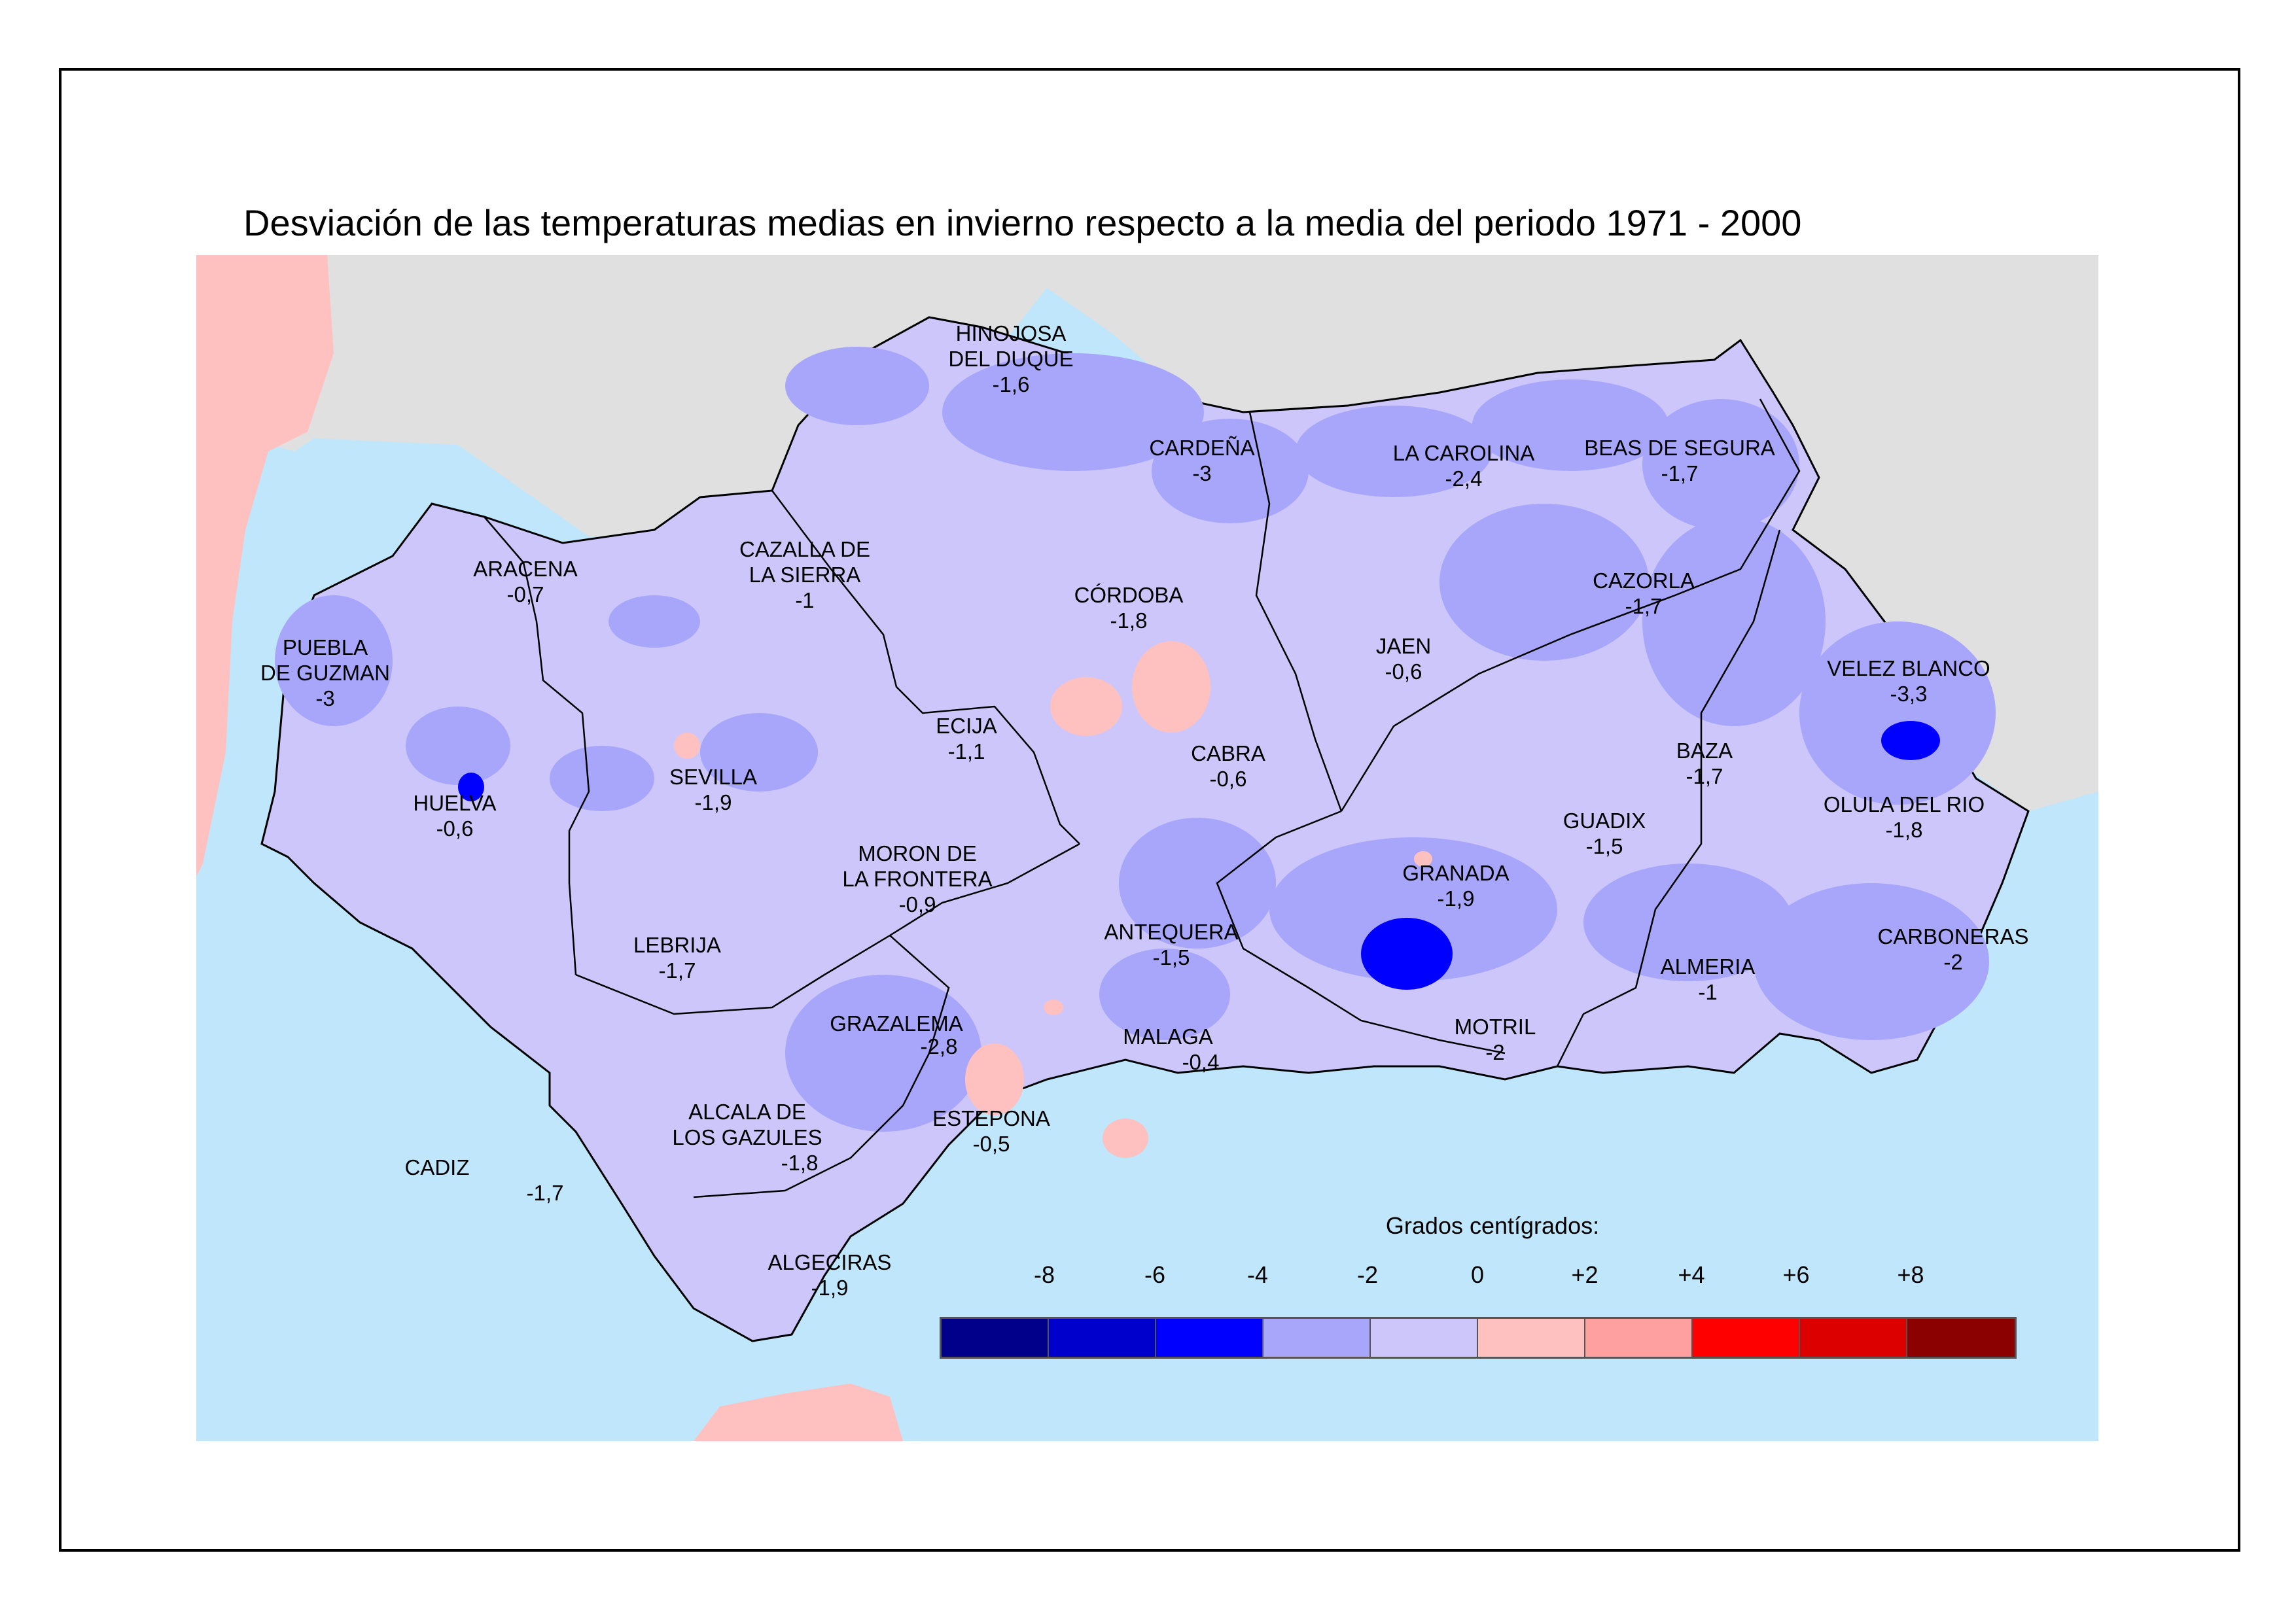 The image size is (2296, 1623). I want to click on place-motril: MOTRIL -2, so click(1495, 1040).